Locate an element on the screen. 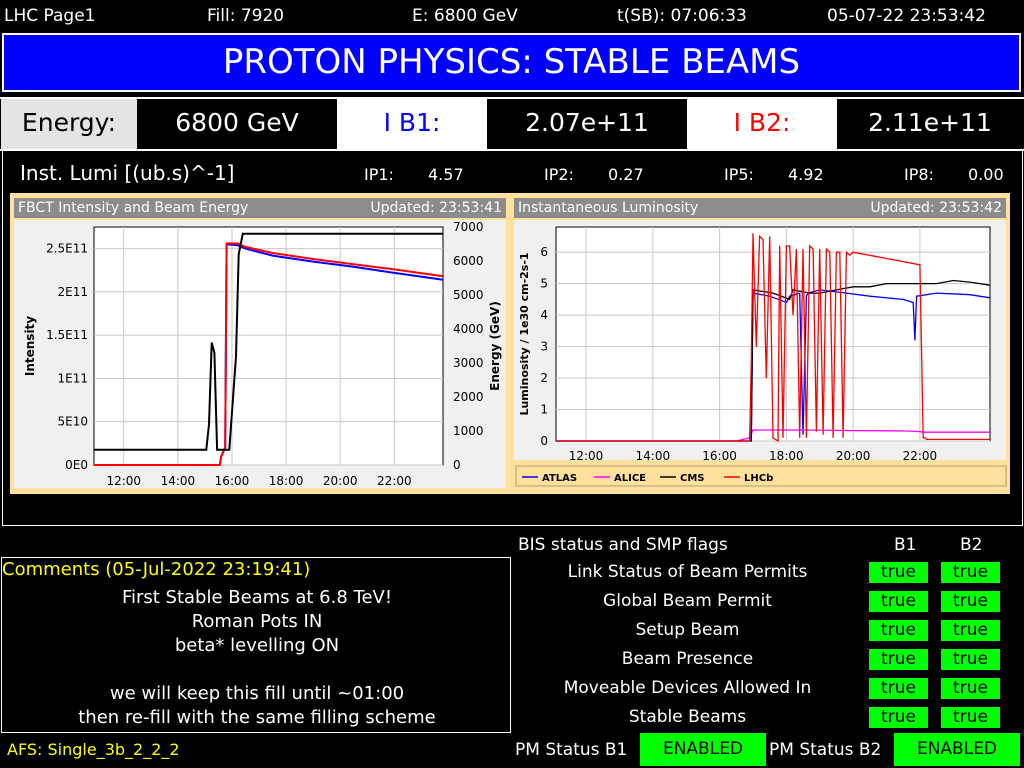  fbct-y2-tick-label: 4000 is located at coordinates (468, 329).